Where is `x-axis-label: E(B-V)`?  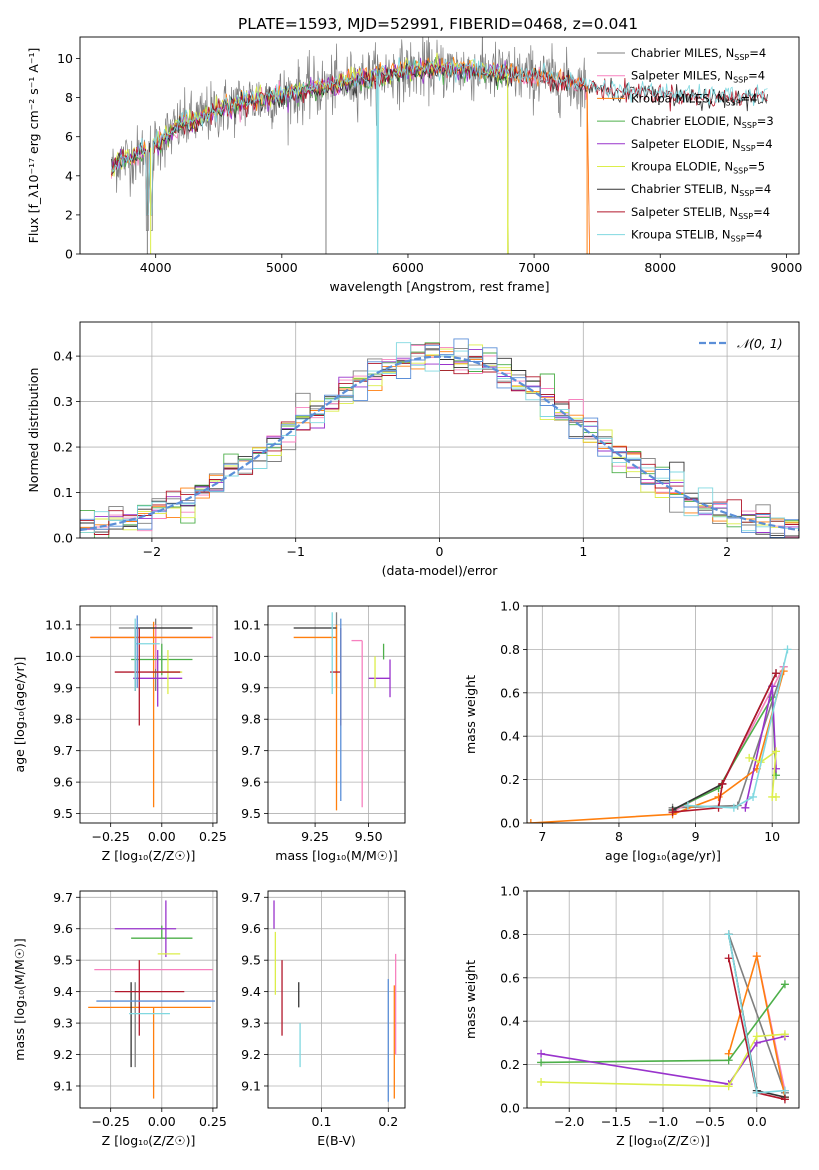
x-axis-label: E(B-V) is located at coordinates (336, 1140).